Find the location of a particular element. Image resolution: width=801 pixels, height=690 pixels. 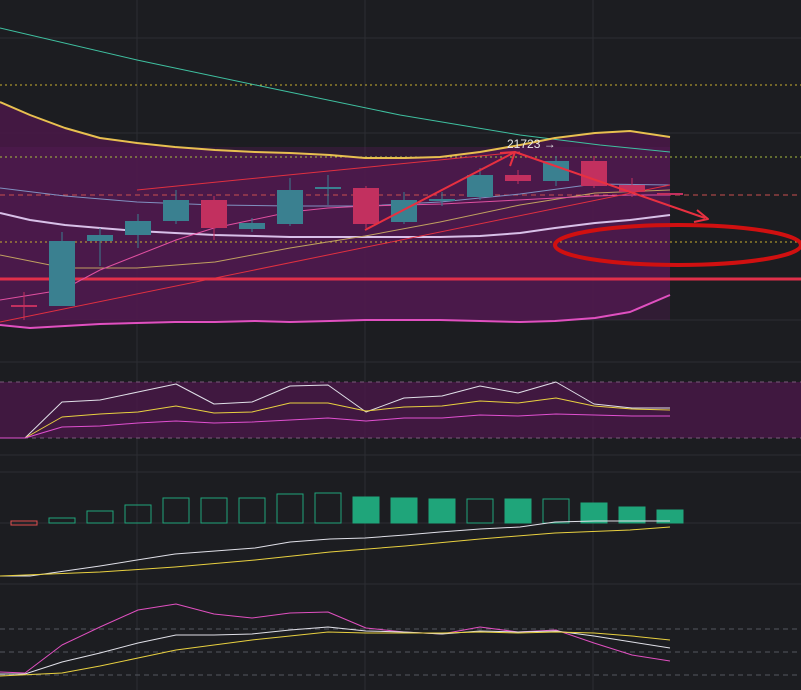

upper-band is located at coordinates (335, 130).